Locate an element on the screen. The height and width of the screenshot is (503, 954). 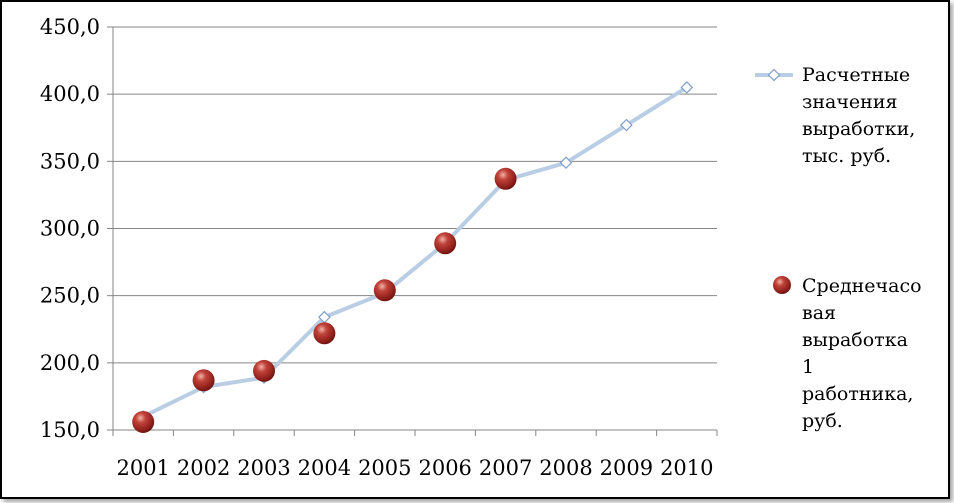
y-tick-labels: 150,0 200,0 250,0 300,0 350,0 400,0 450,0 is located at coordinates (70, 228).